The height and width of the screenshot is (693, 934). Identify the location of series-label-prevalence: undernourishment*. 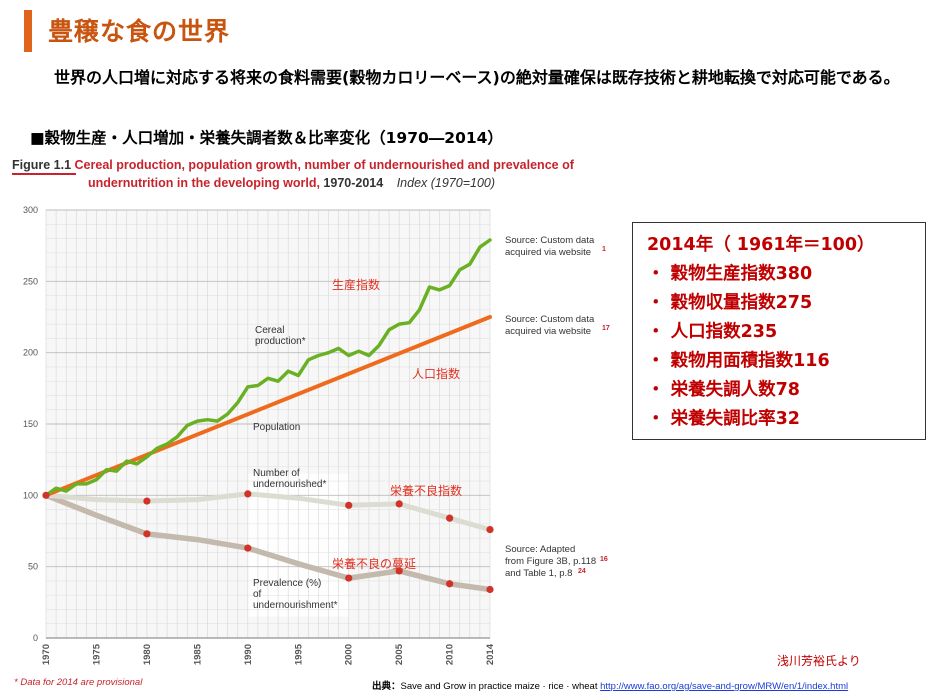
(295, 605).